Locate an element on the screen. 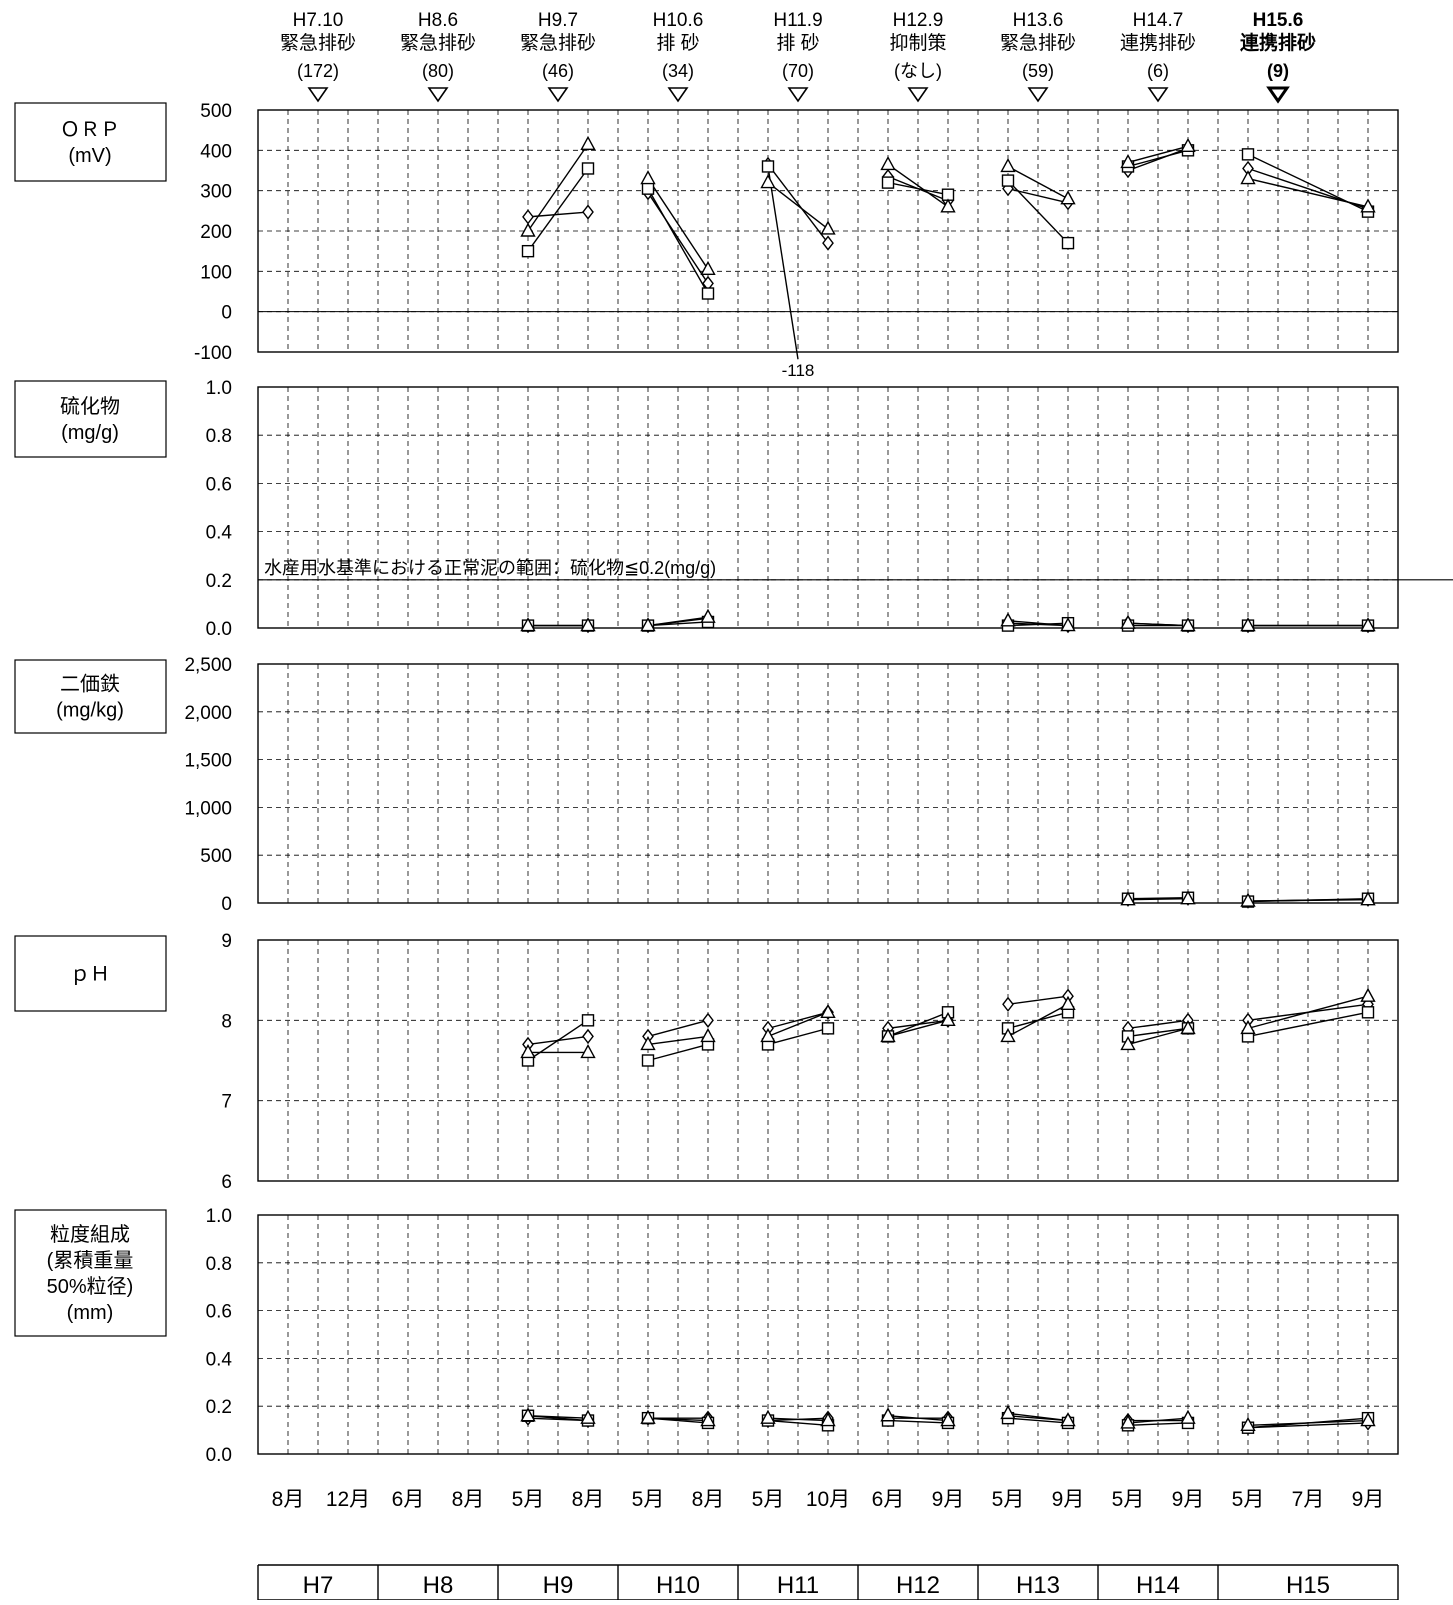 The height and width of the screenshot is (1605, 1453). y-tick-label: 0.8 is located at coordinates (219, 436).